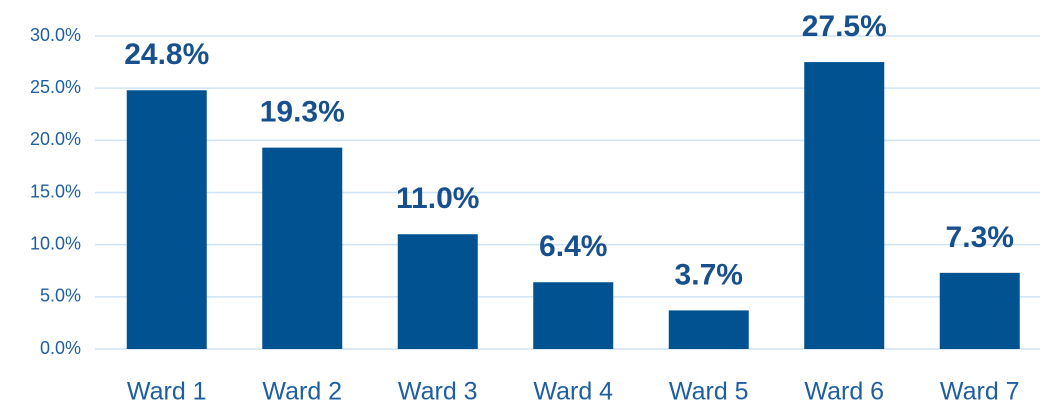 The width and height of the screenshot is (1040, 414). I want to click on x-tick-label: Ward 5, so click(709, 392).